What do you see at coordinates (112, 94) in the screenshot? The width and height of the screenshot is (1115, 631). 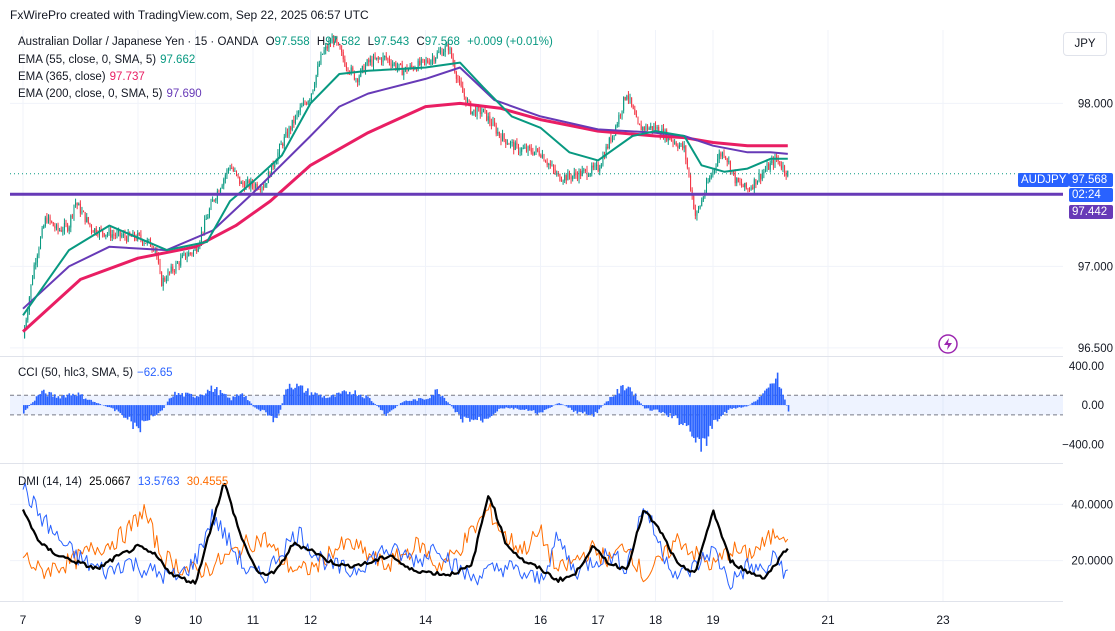 I see `ema200-legend: EMA (200, close, 0, SMA, 5) 97.690` at bounding box center [112, 94].